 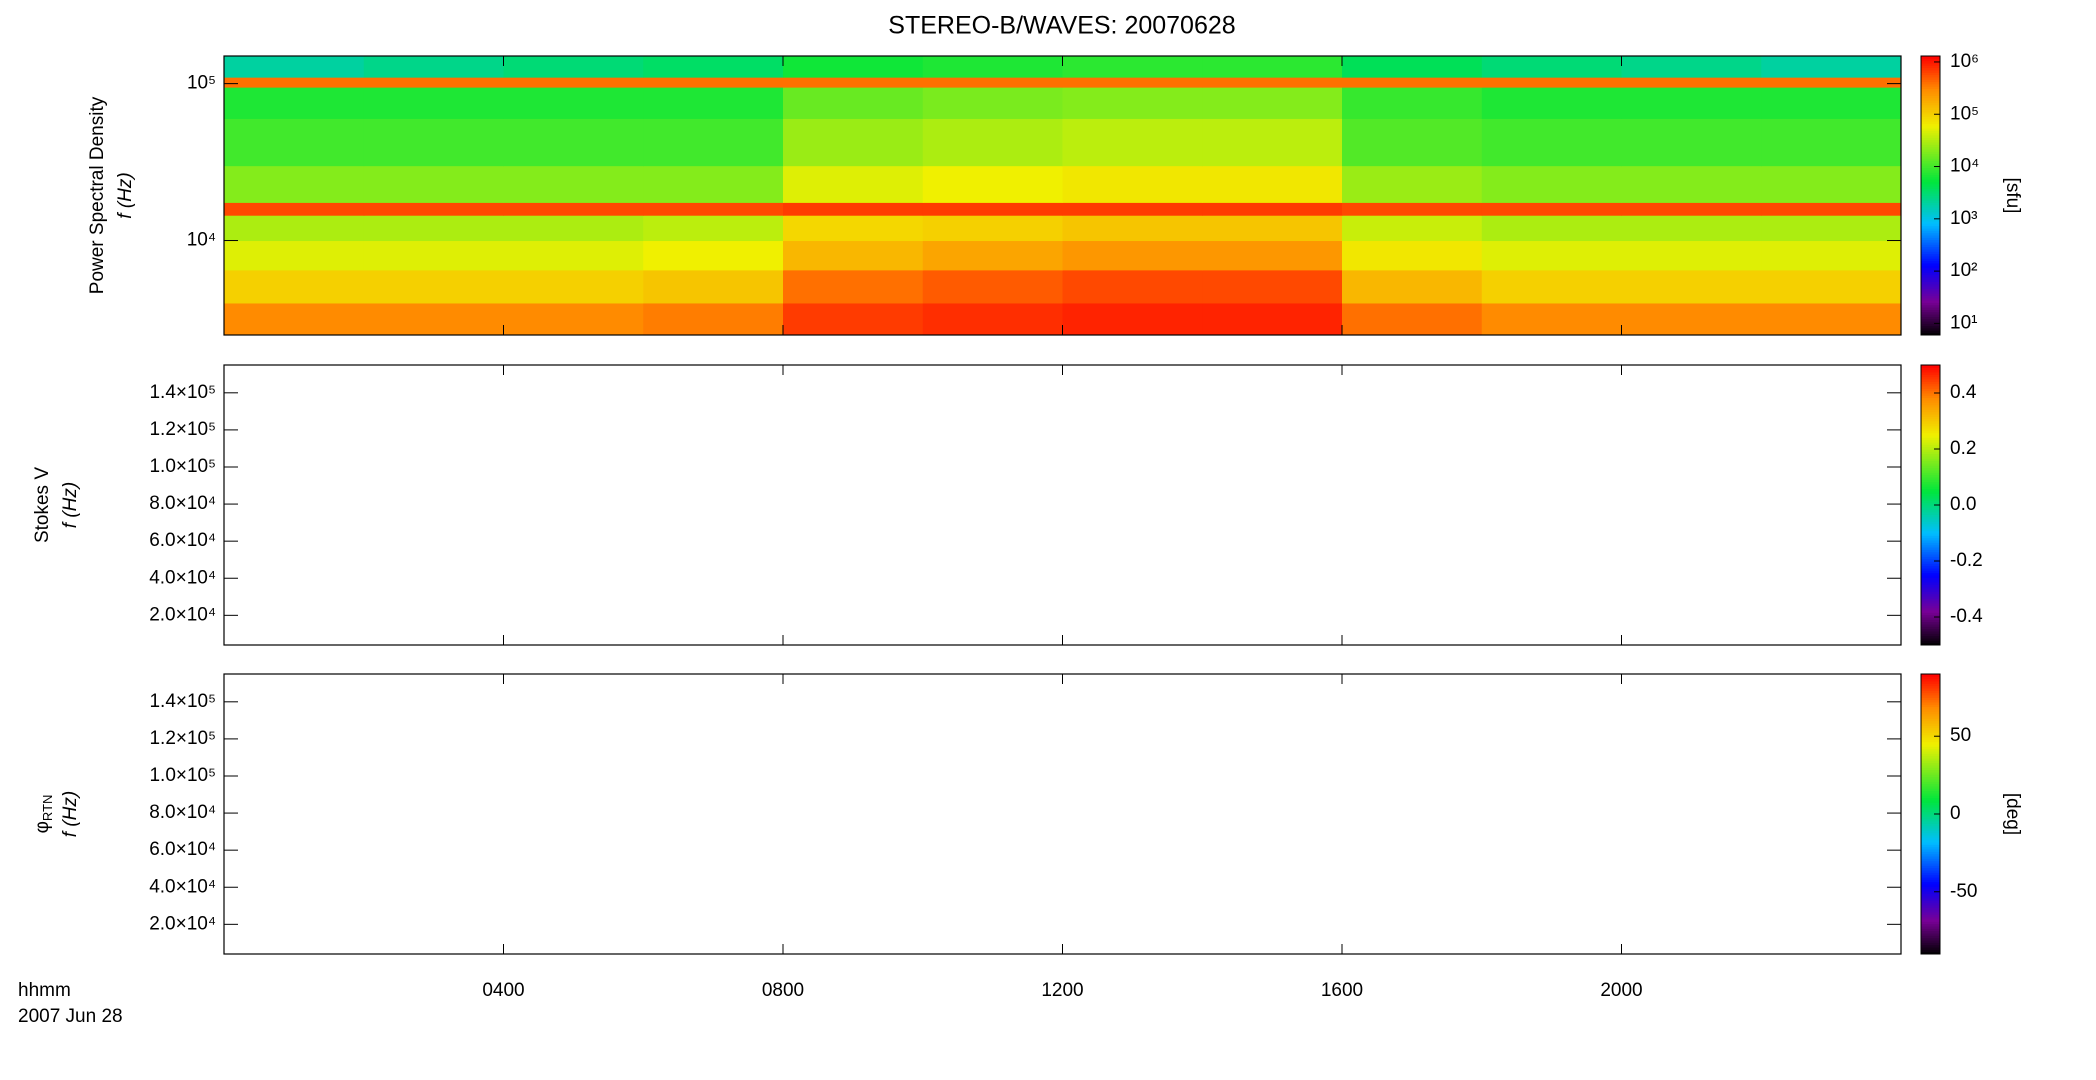 What do you see at coordinates (1963, 392) in the screenshot?
I see `colorbar-tick-label: 0.4` at bounding box center [1963, 392].